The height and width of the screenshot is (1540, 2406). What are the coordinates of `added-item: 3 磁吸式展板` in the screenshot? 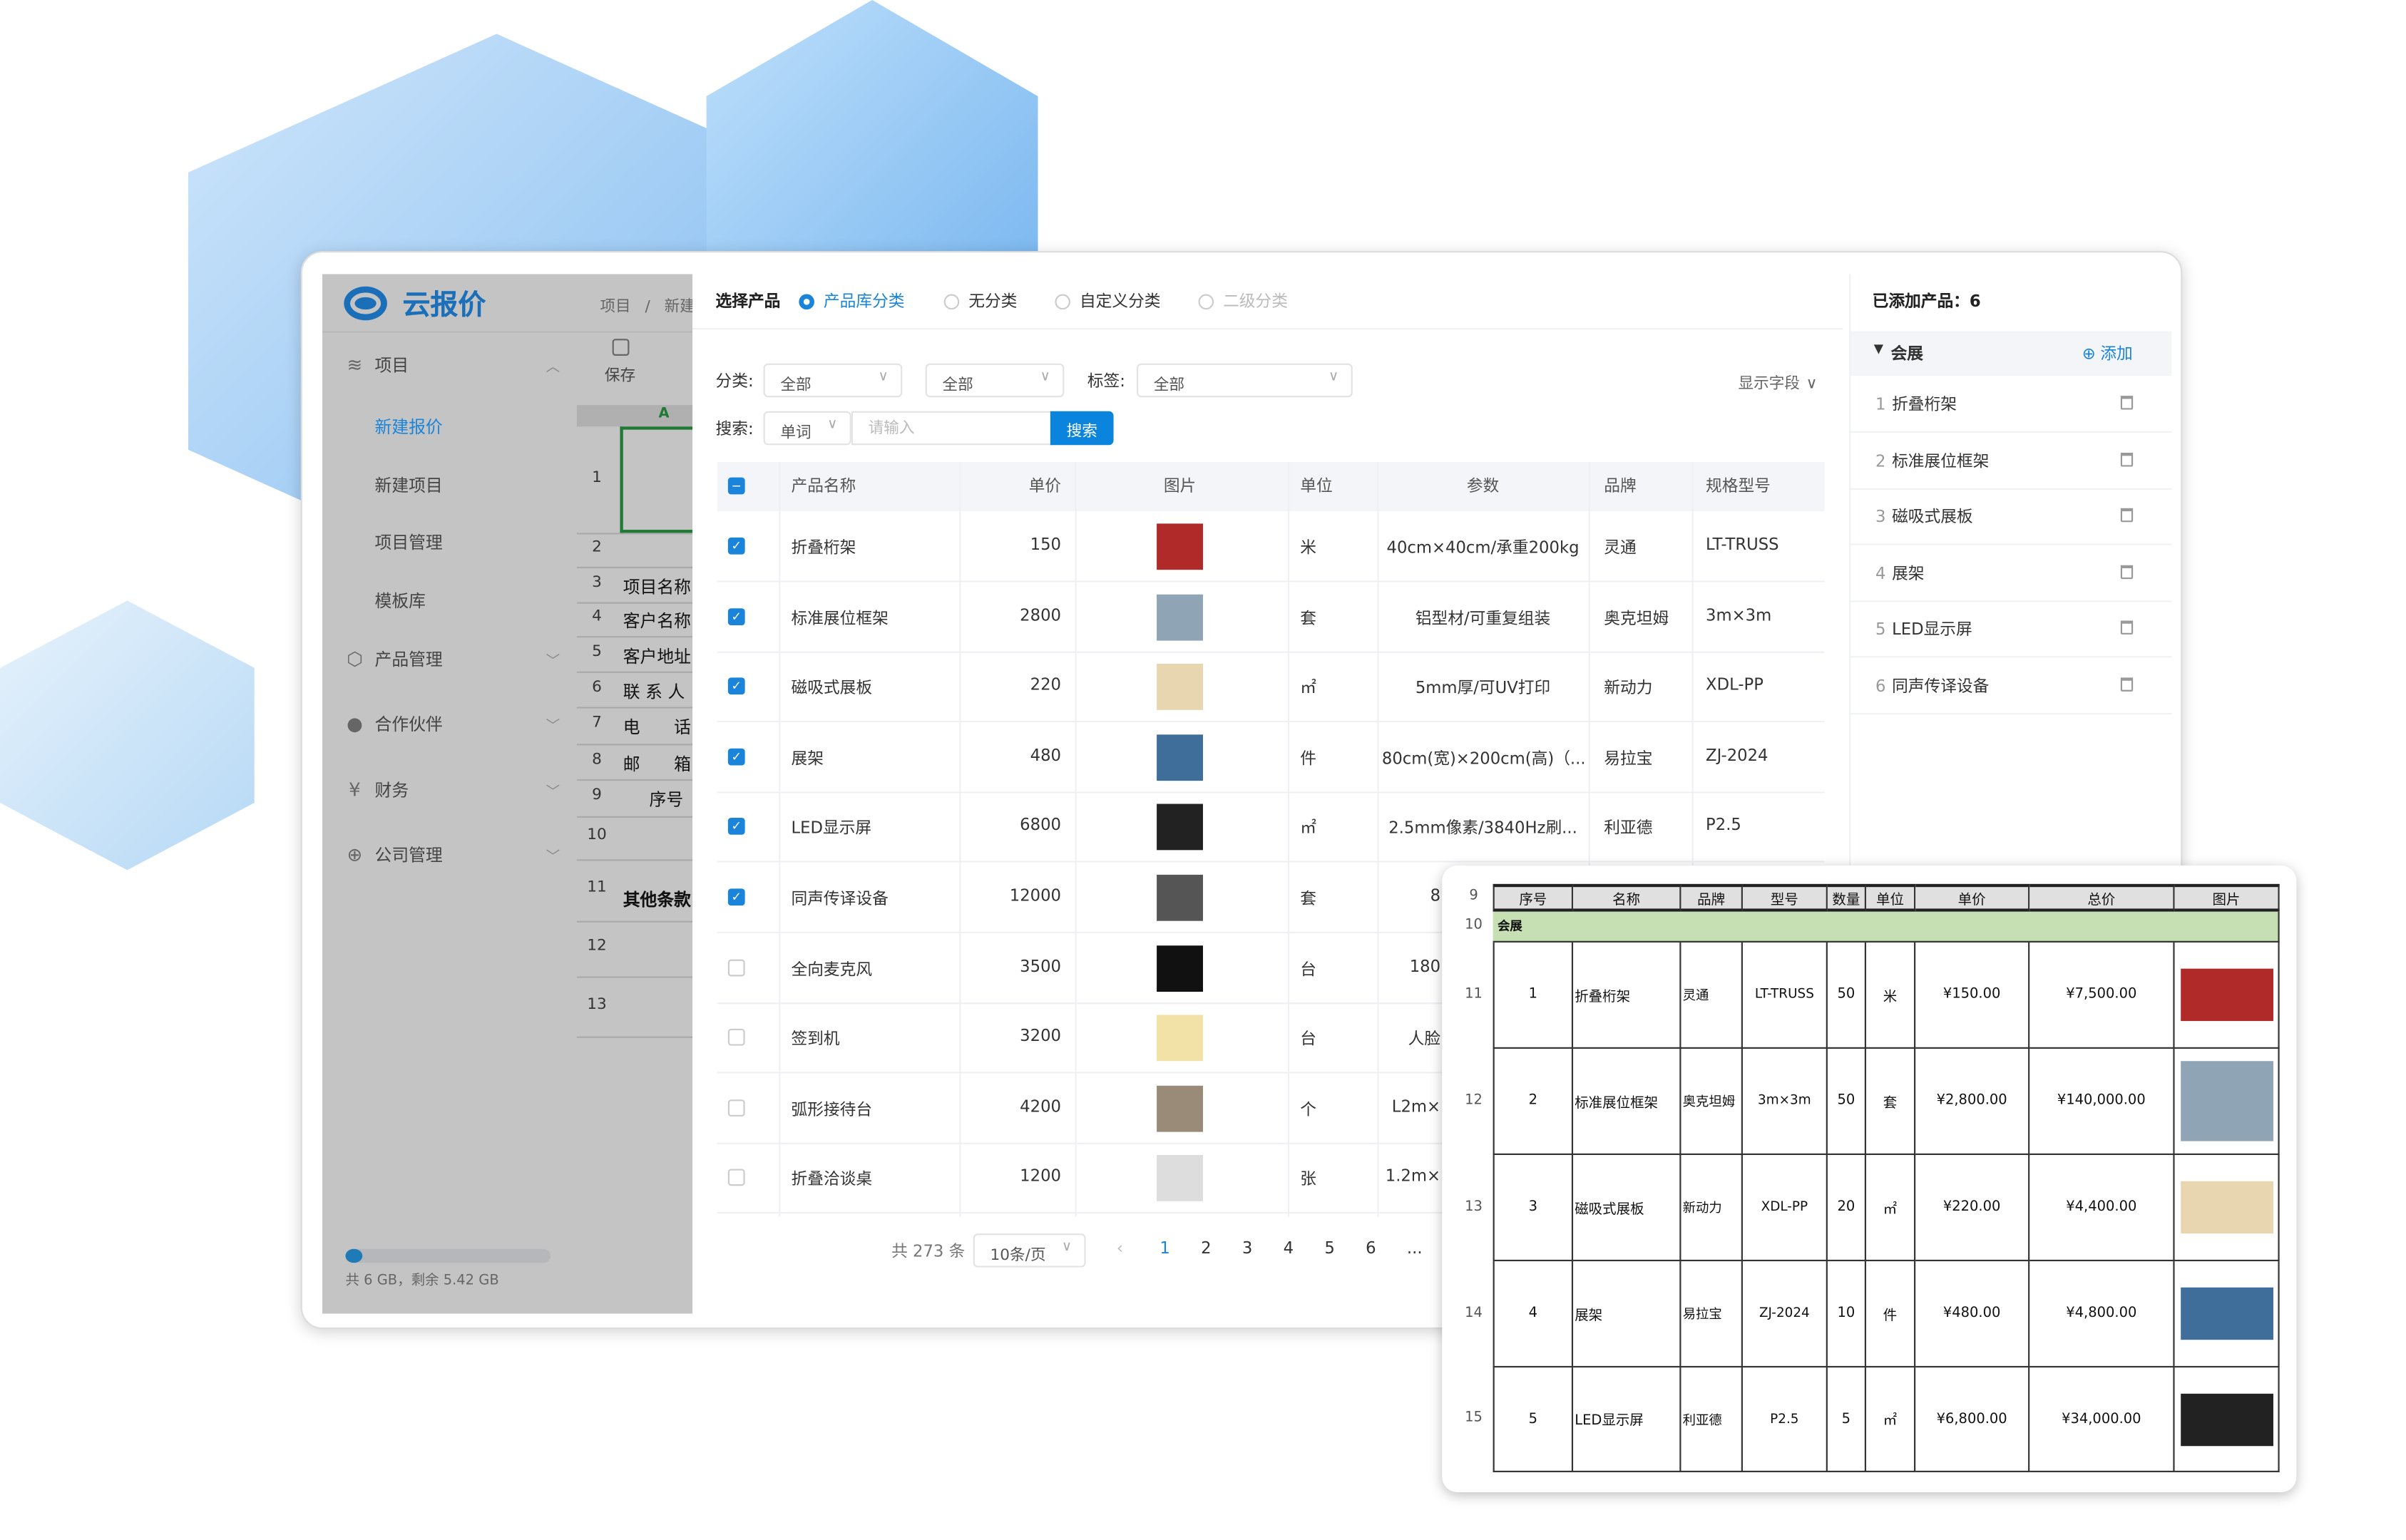 It's located at (1924, 516).